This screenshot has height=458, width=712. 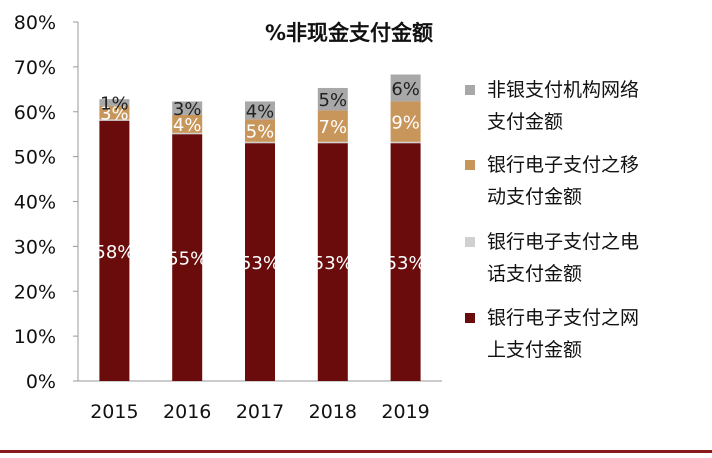 What do you see at coordinates (41, 382) in the screenshot?
I see `y-tick-label: 0%` at bounding box center [41, 382].